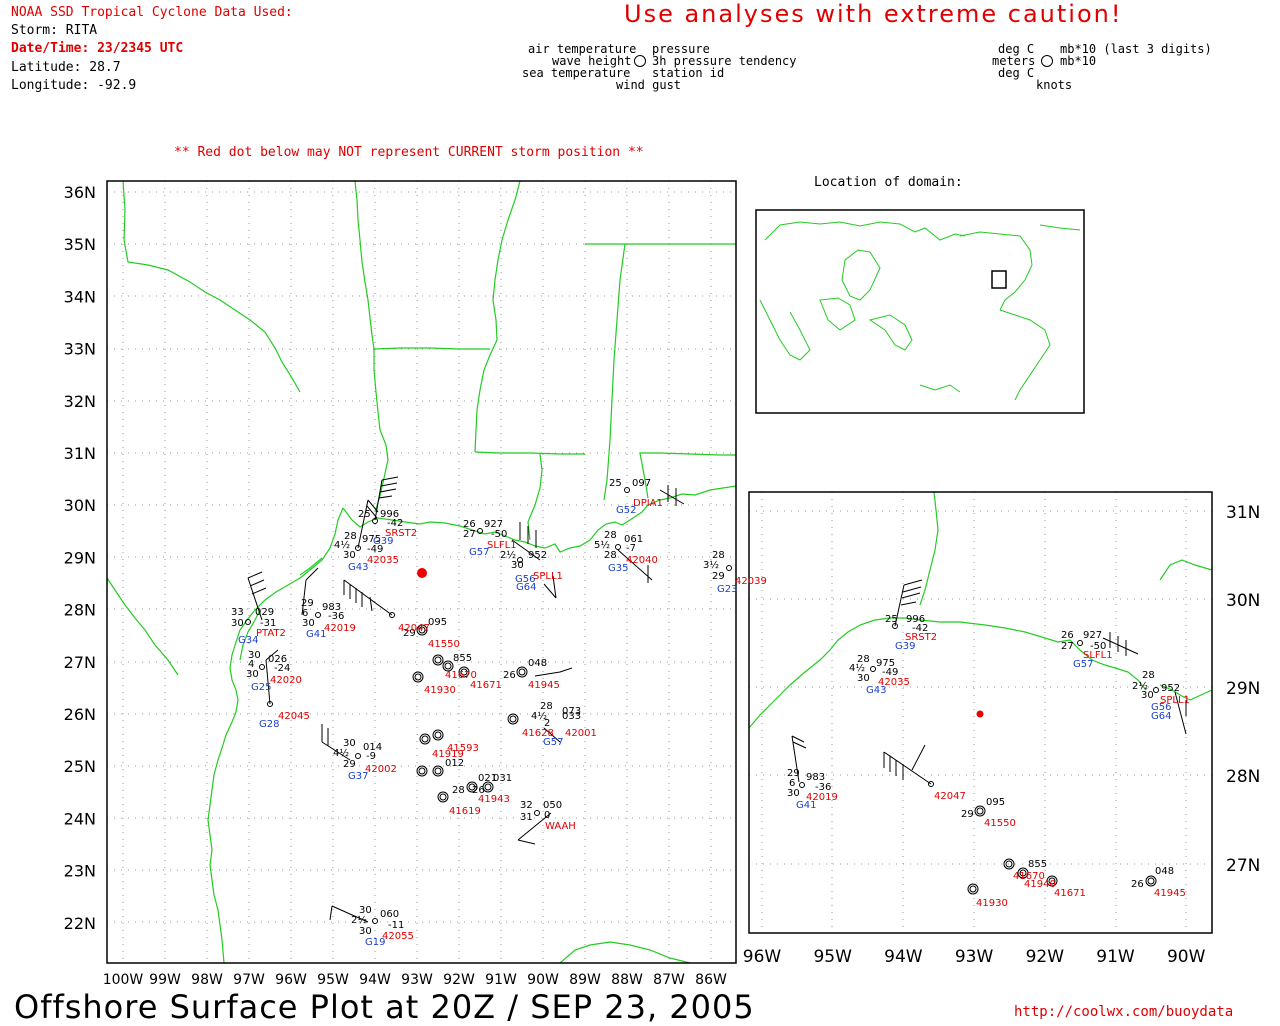 This screenshot has height=1026, width=1280. What do you see at coordinates (543, 980) in the screenshot?
I see `main-lon-label: 90W` at bounding box center [543, 980].